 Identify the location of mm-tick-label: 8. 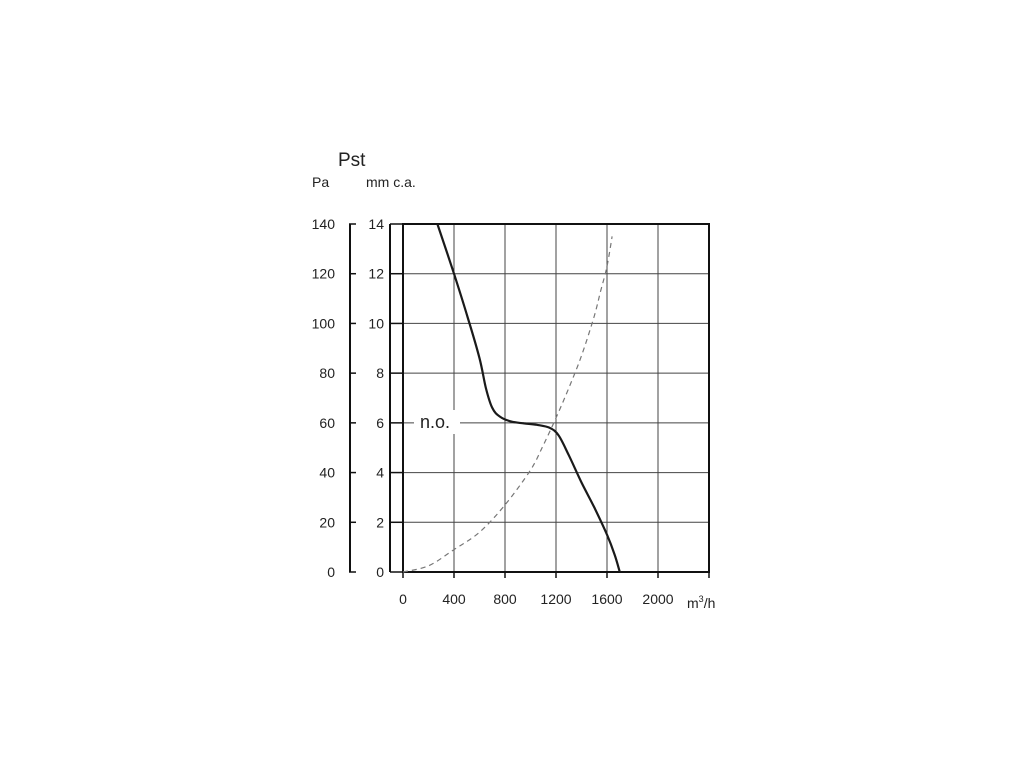
(380, 373).